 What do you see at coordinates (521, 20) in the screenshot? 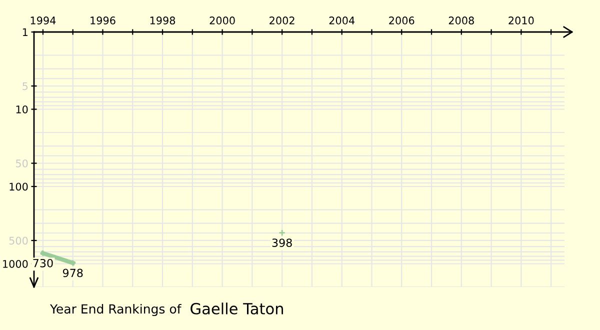
I see `x-tick-label: 2010` at bounding box center [521, 20].